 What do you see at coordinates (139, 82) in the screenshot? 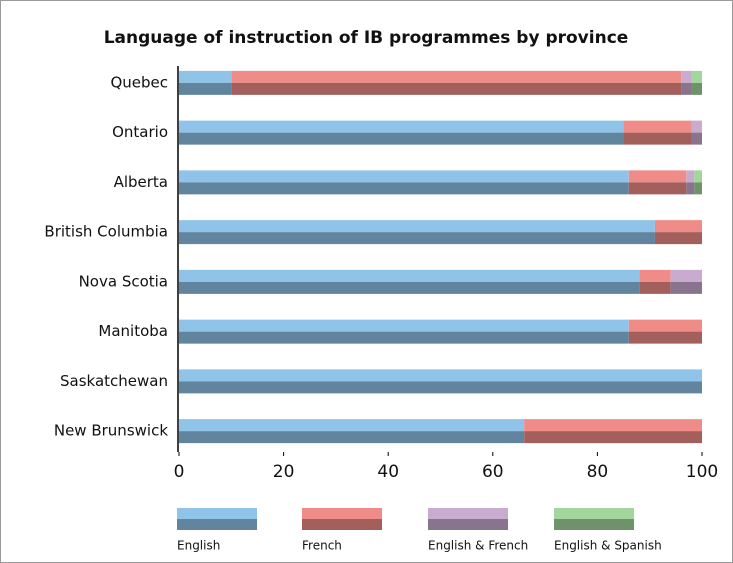
I see `category-label: Quebec` at bounding box center [139, 82].